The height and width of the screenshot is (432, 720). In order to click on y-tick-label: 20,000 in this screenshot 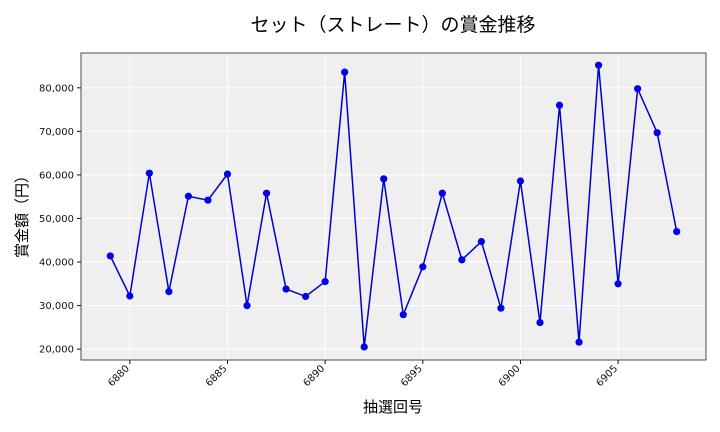, I will do `click(56, 350)`.